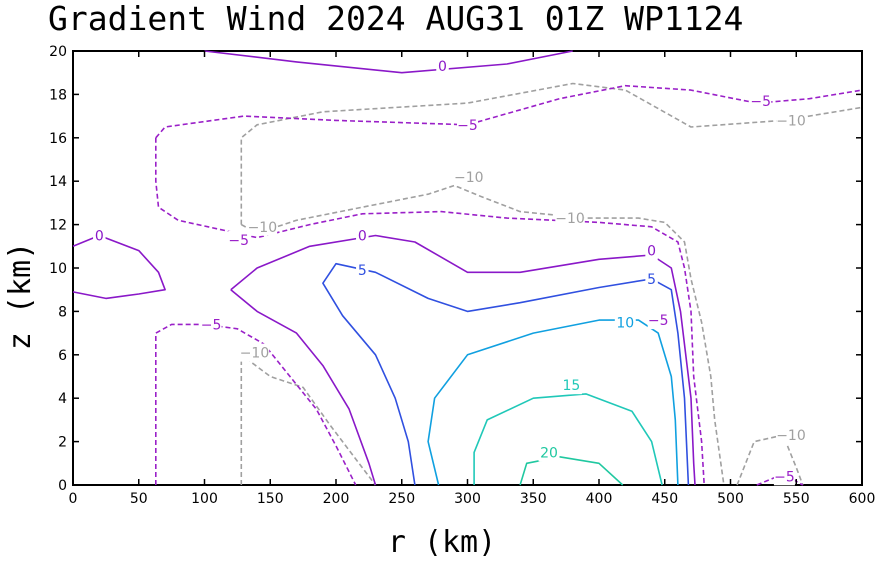 This screenshot has height=561, width=879. Describe the element at coordinates (62, 486) in the screenshot. I see `y-tick-label: 0` at that location.